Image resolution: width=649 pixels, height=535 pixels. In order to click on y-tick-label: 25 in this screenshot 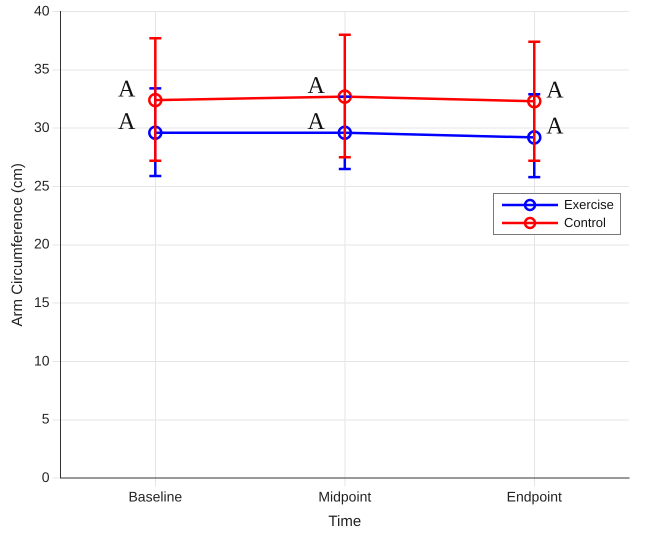, I will do `click(42, 185)`.